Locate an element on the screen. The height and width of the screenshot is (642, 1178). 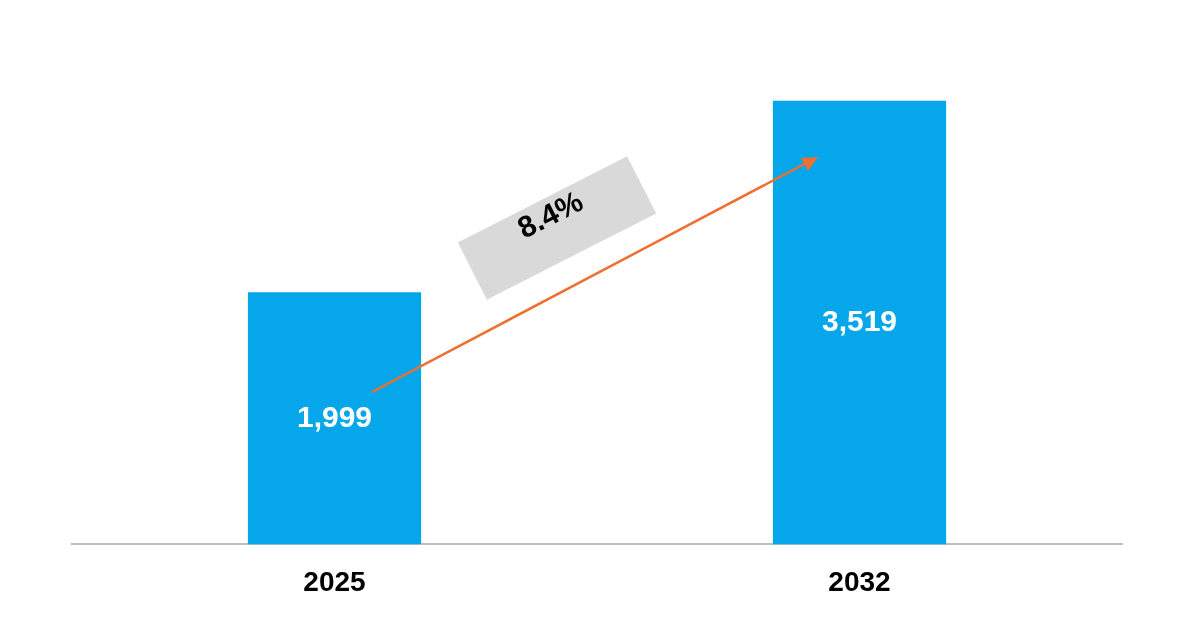
data-label: 1,999 is located at coordinates (334, 416).